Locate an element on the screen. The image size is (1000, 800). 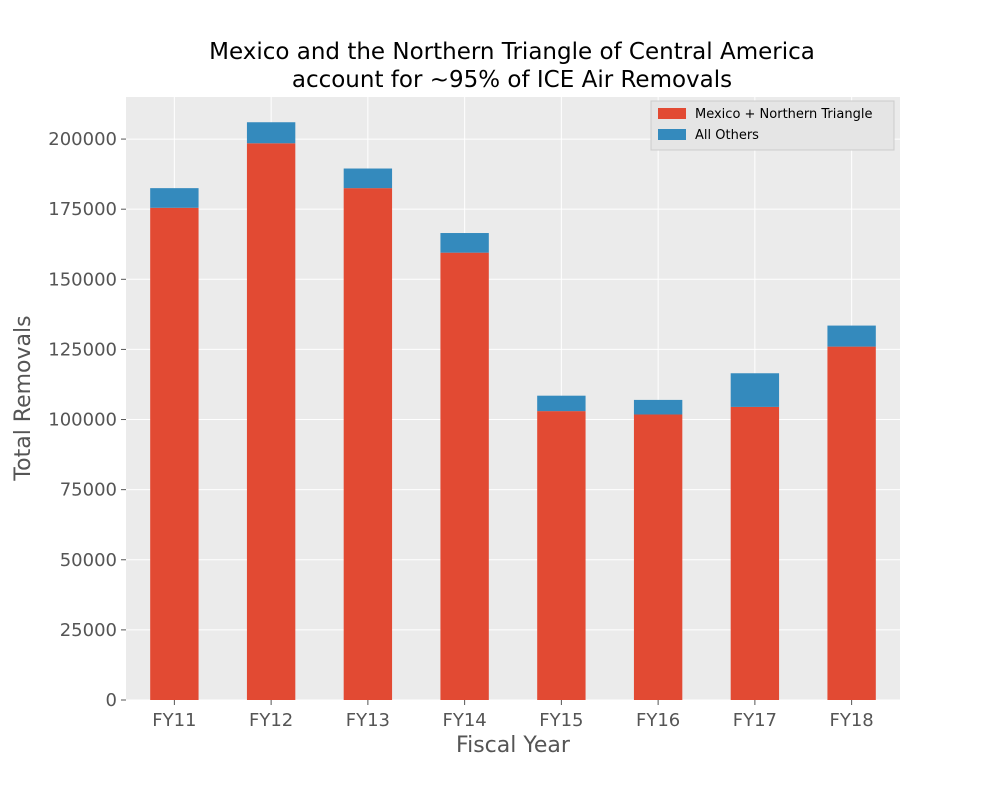
x-axis-ticks: FY11 FY12 FY13 FY14 FY15 FY16 FY17 FY18 is located at coordinates (513, 715).